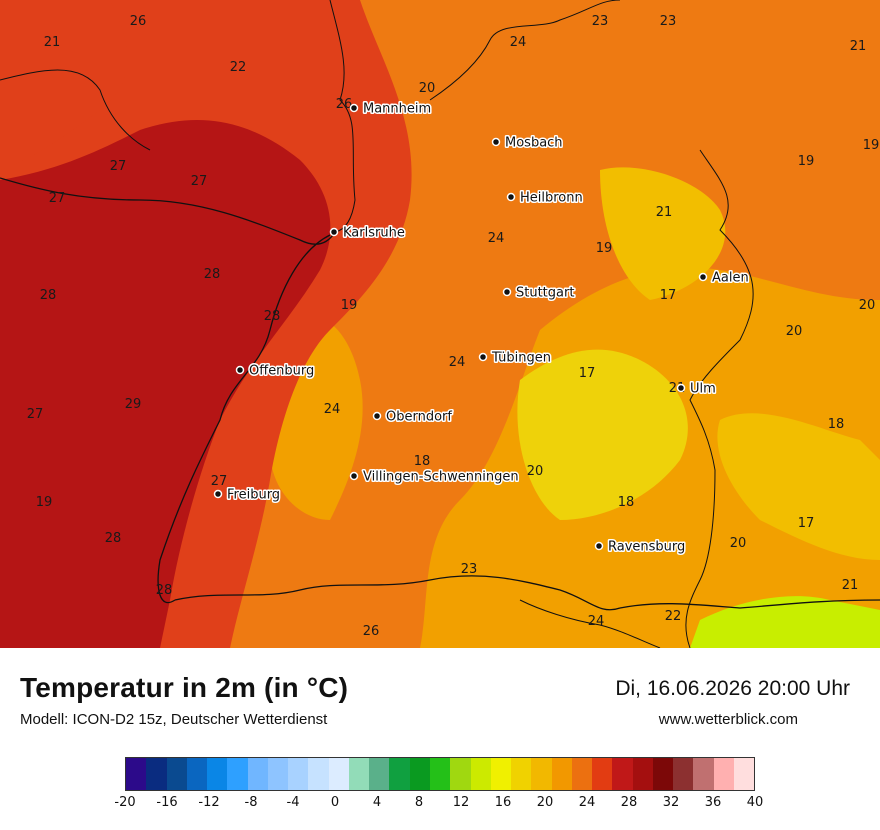  Describe the element at coordinates (133, 404) in the screenshot. I see `temperature-value: 29` at that location.